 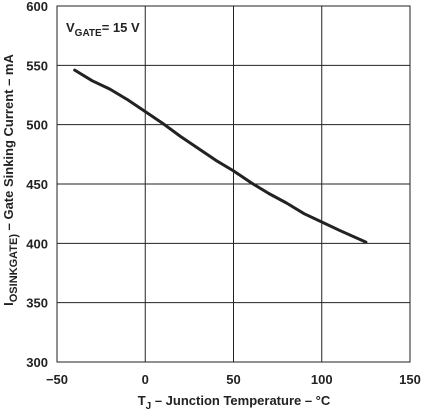 I want to click on x-axis-label: TJ – Junction Temperature – °C, so click(x=234, y=402).